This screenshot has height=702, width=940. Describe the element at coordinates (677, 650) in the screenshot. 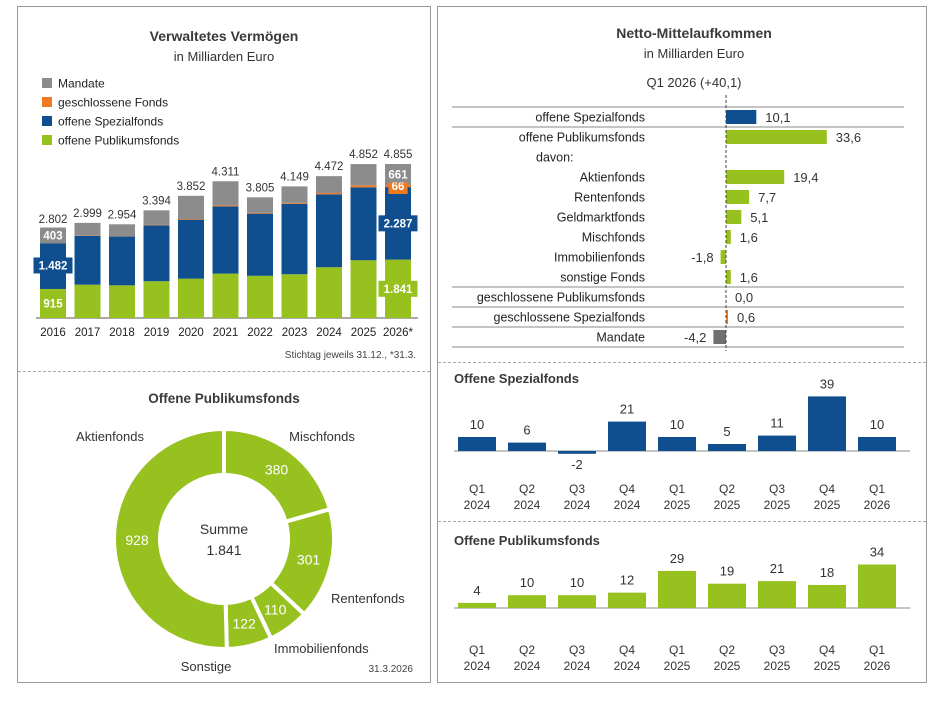

I see `quarterly-tick-q-retail_quarterly-4: Q1` at that location.